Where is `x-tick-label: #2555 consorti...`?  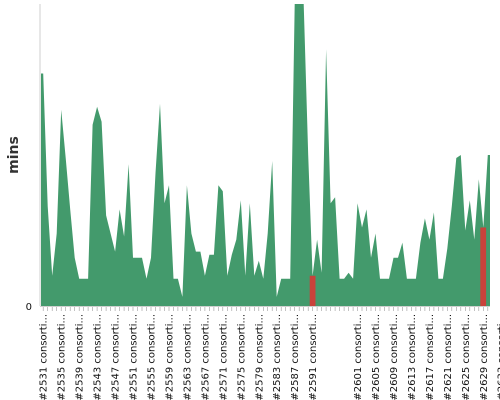 x-tick-label: #2555 consorti... is located at coordinates (152, 357).